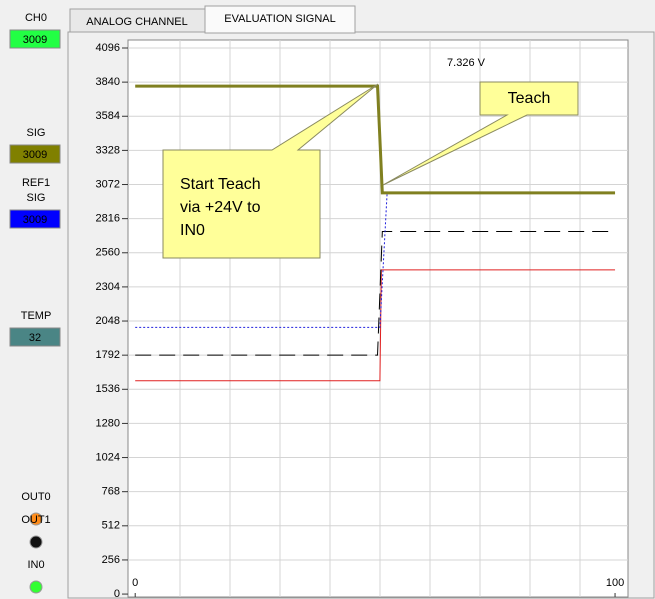  What do you see at coordinates (108, 389) in the screenshot?
I see `y-tick-label: 1536` at bounding box center [108, 389].